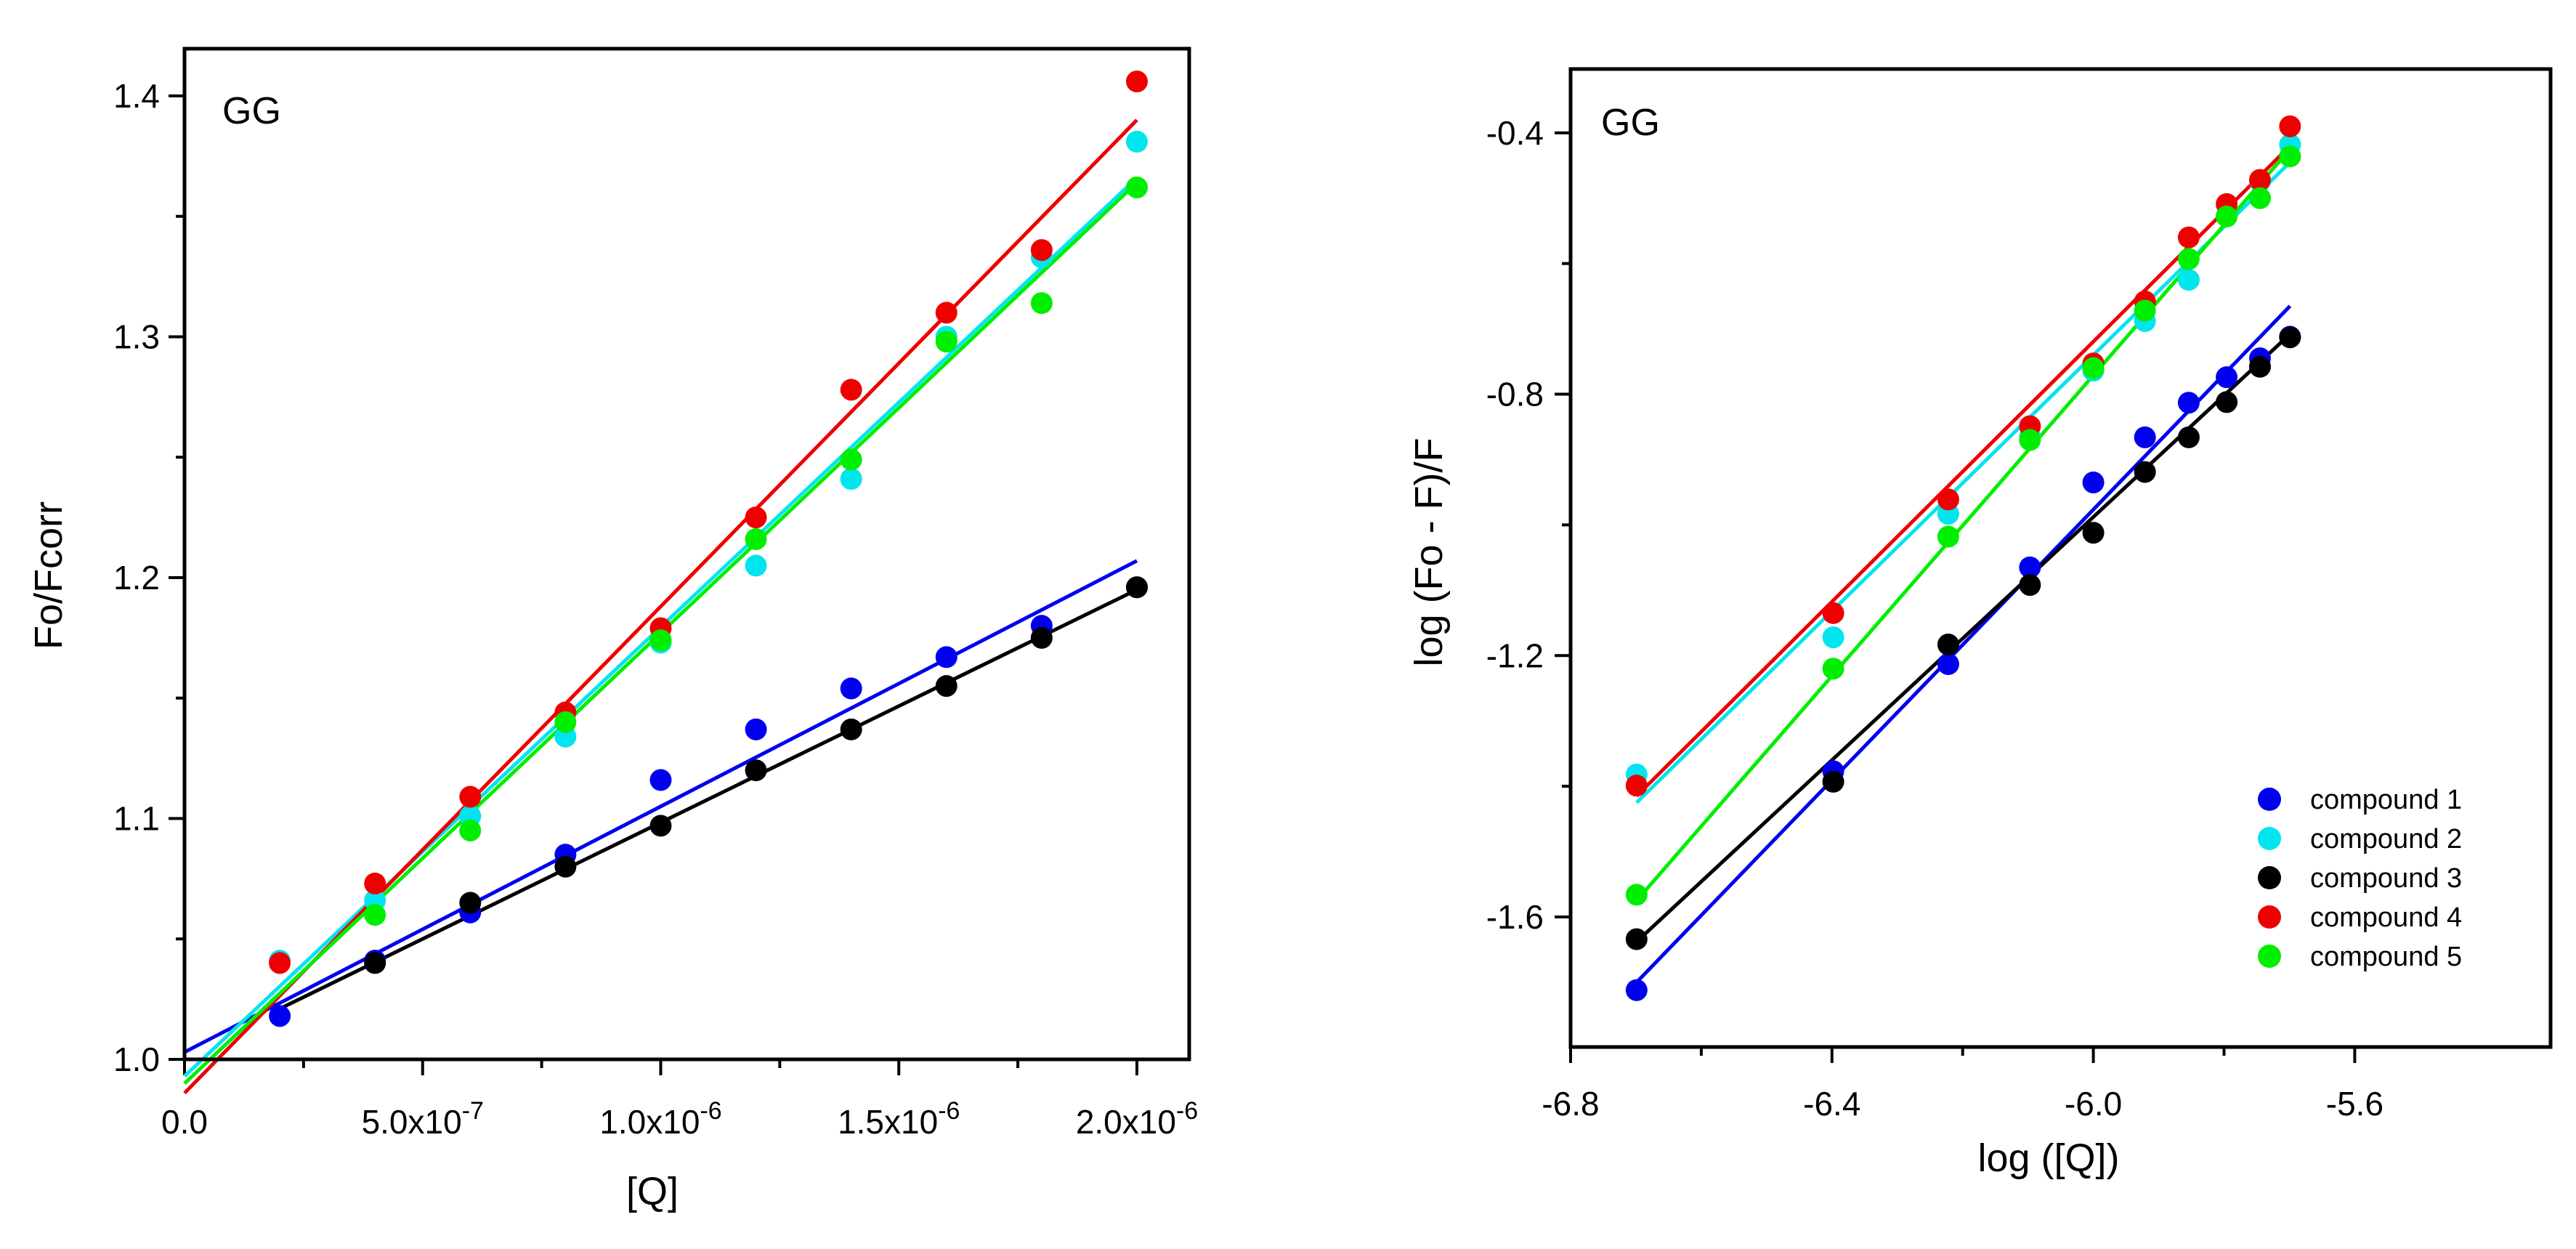 This screenshot has height=1249, width=2576. I want to click on x-tick-label: -5.6, so click(2354, 1104).